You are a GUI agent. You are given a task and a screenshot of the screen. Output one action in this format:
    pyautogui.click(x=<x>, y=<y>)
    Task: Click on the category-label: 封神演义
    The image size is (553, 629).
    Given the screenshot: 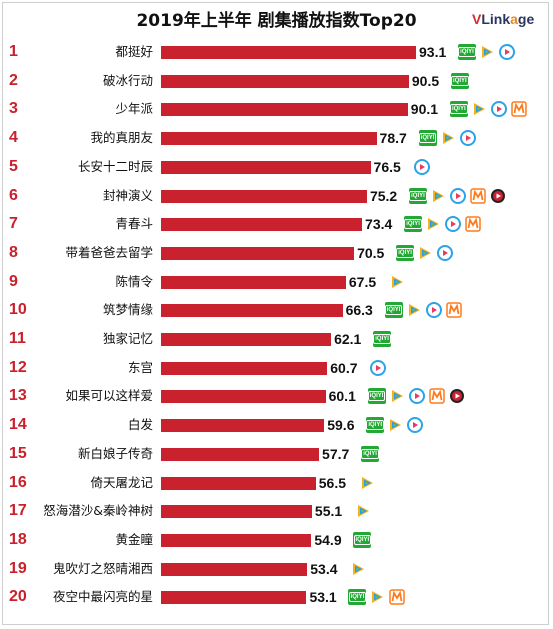 What is the action you would take?
    pyautogui.click(x=127, y=195)
    